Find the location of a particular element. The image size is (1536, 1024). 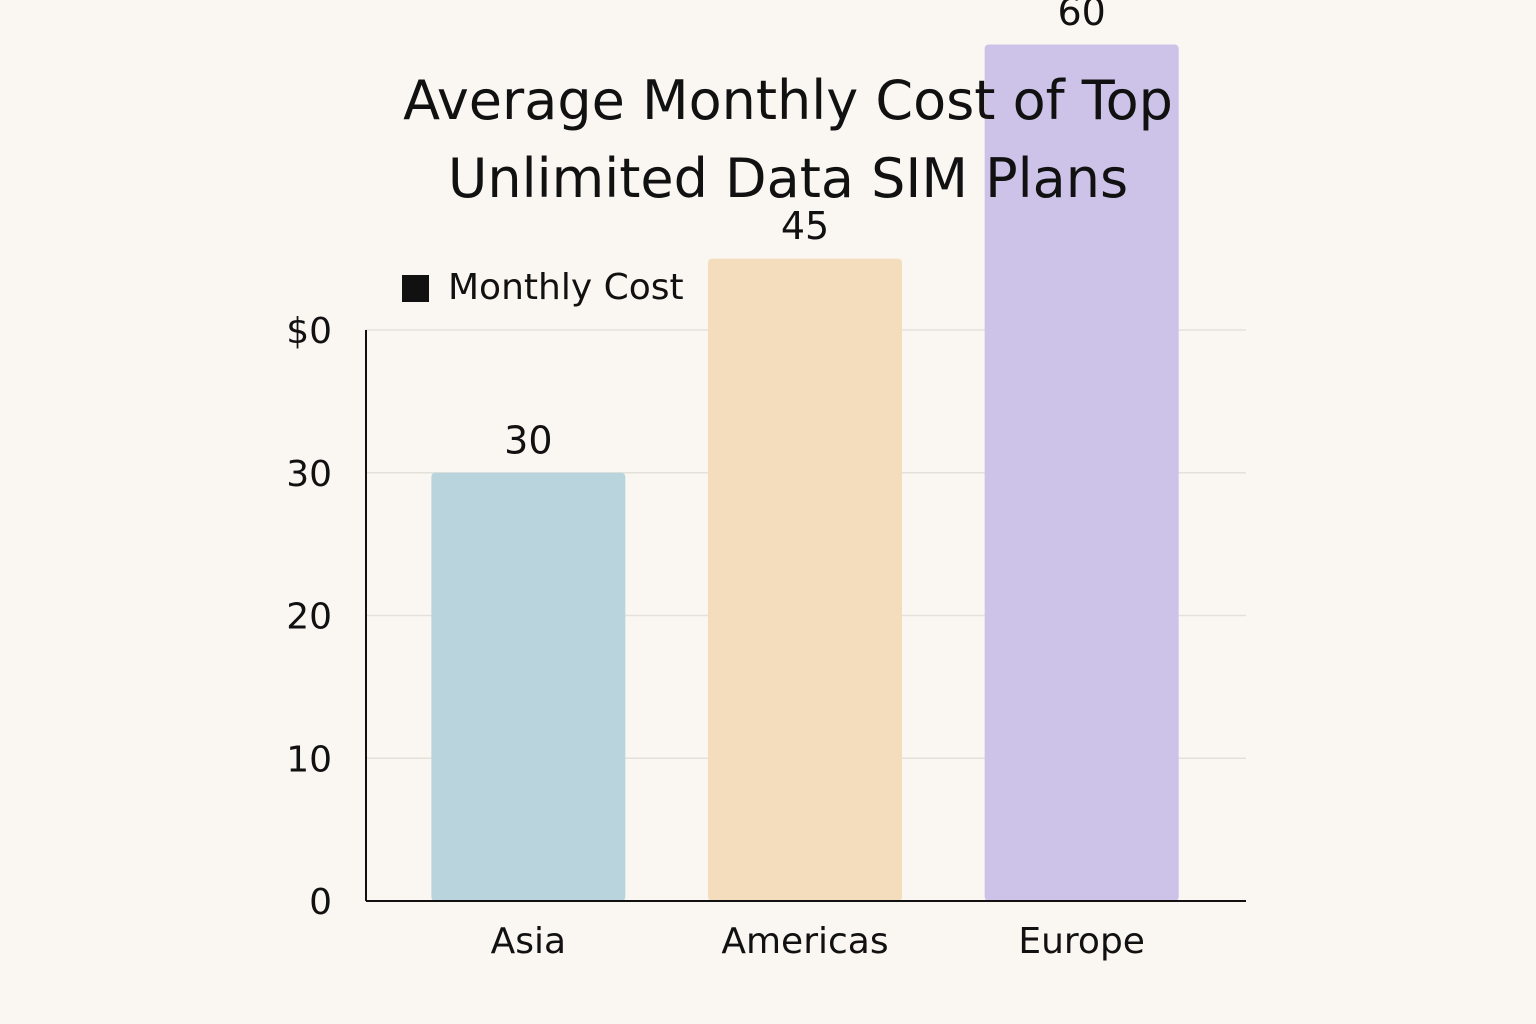

data-label: 60 is located at coordinates (1081, 17).